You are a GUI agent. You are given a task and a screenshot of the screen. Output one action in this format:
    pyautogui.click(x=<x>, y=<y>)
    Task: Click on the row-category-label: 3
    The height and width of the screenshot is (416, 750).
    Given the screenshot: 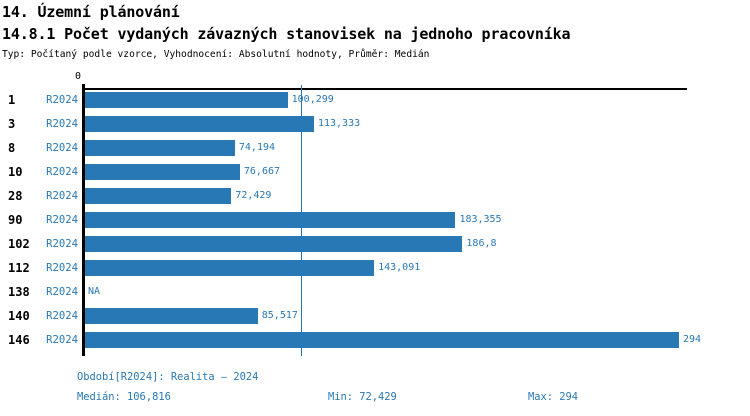 What is the action you would take?
    pyautogui.click(x=12, y=124)
    